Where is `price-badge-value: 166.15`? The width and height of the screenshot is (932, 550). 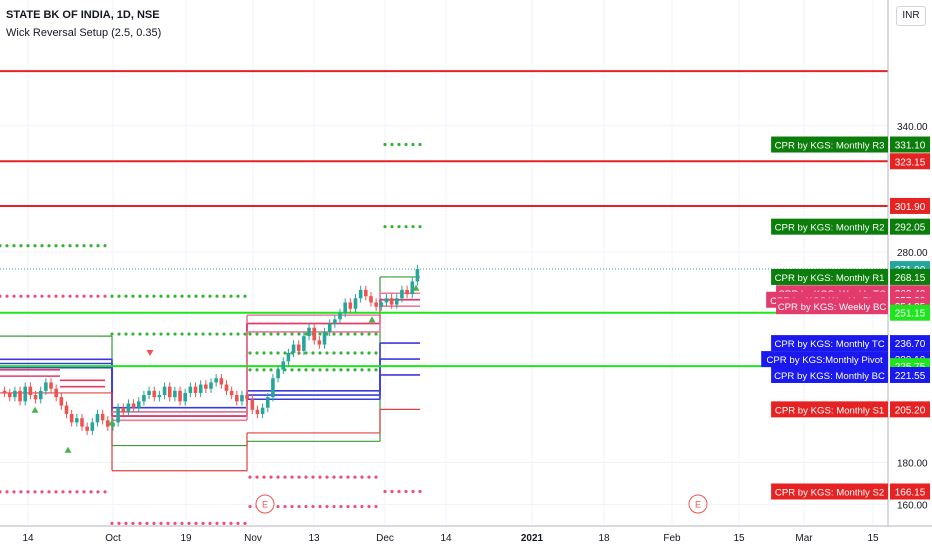 price-badge-value: 166.15 is located at coordinates (910, 493).